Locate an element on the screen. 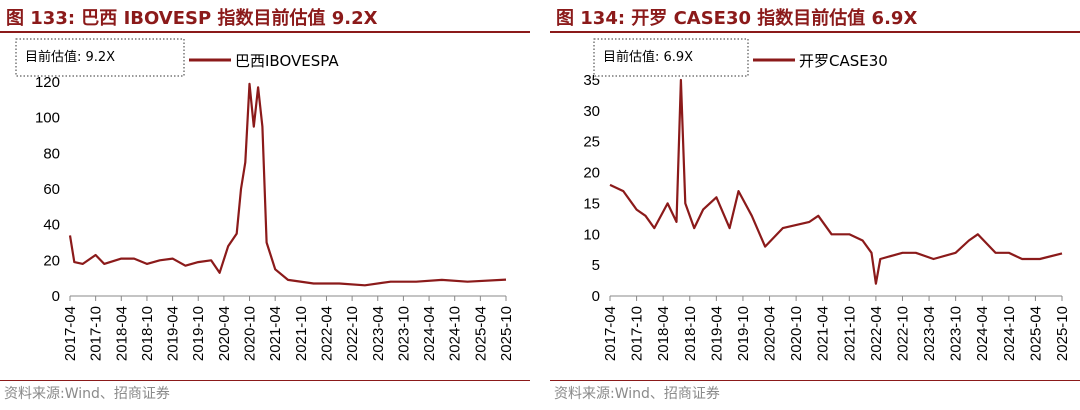 The width and height of the screenshot is (1080, 410). y-tick-label: 10 is located at coordinates (591, 234).